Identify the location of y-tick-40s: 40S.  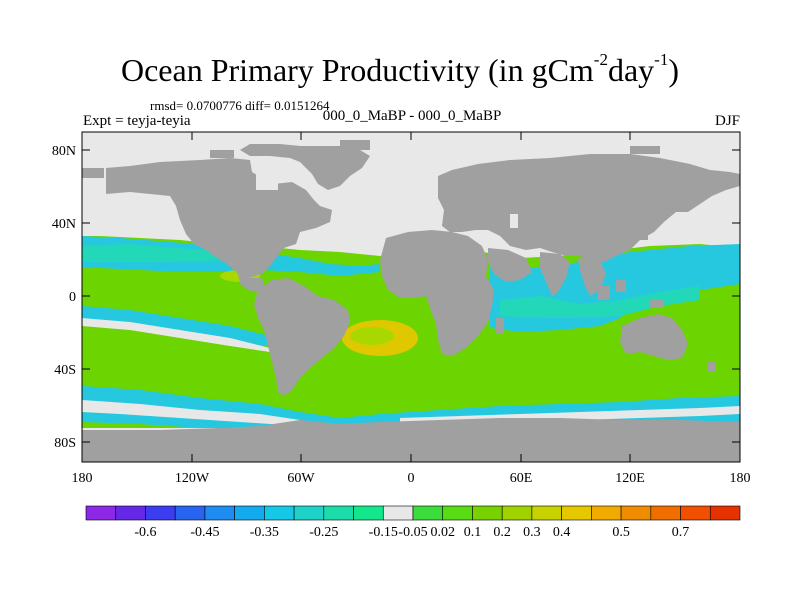
(65, 370).